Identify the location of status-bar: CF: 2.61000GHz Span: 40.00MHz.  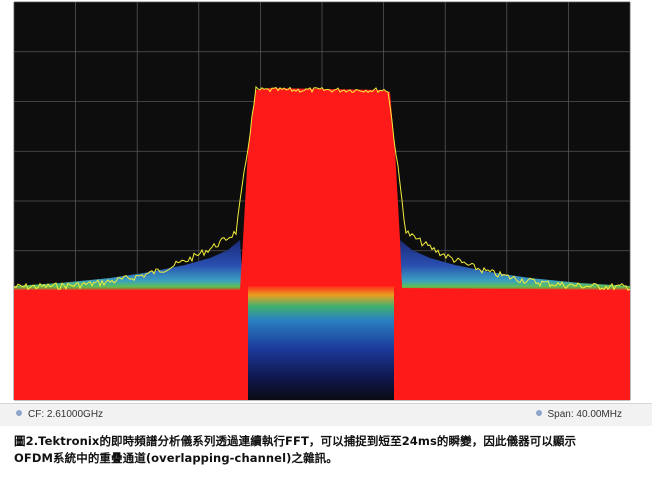
(326, 414).